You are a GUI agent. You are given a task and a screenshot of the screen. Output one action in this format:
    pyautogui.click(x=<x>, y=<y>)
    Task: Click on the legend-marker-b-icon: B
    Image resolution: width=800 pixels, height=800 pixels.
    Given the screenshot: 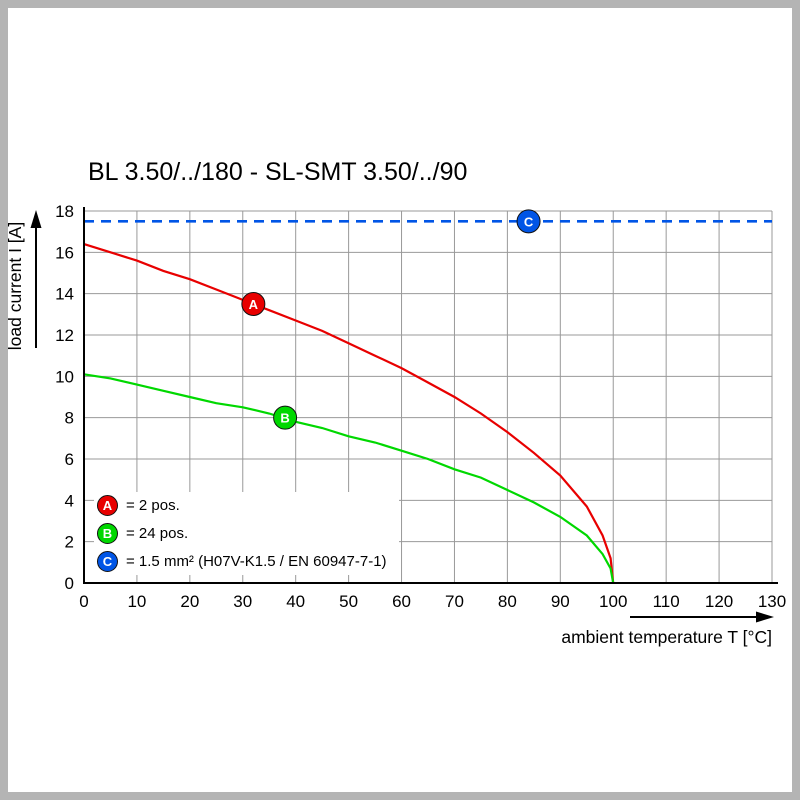 What is the action you would take?
    pyautogui.click(x=107, y=533)
    